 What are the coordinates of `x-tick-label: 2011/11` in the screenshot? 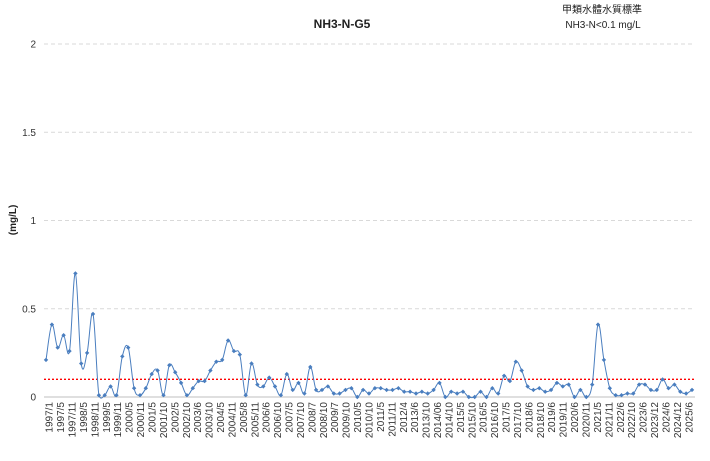 It's located at (392, 419).